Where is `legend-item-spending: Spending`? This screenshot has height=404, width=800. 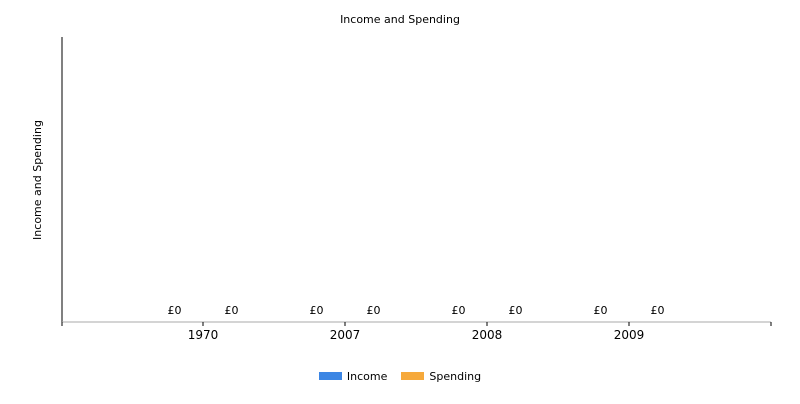
legend-item-spending: Spending is located at coordinates (441, 376).